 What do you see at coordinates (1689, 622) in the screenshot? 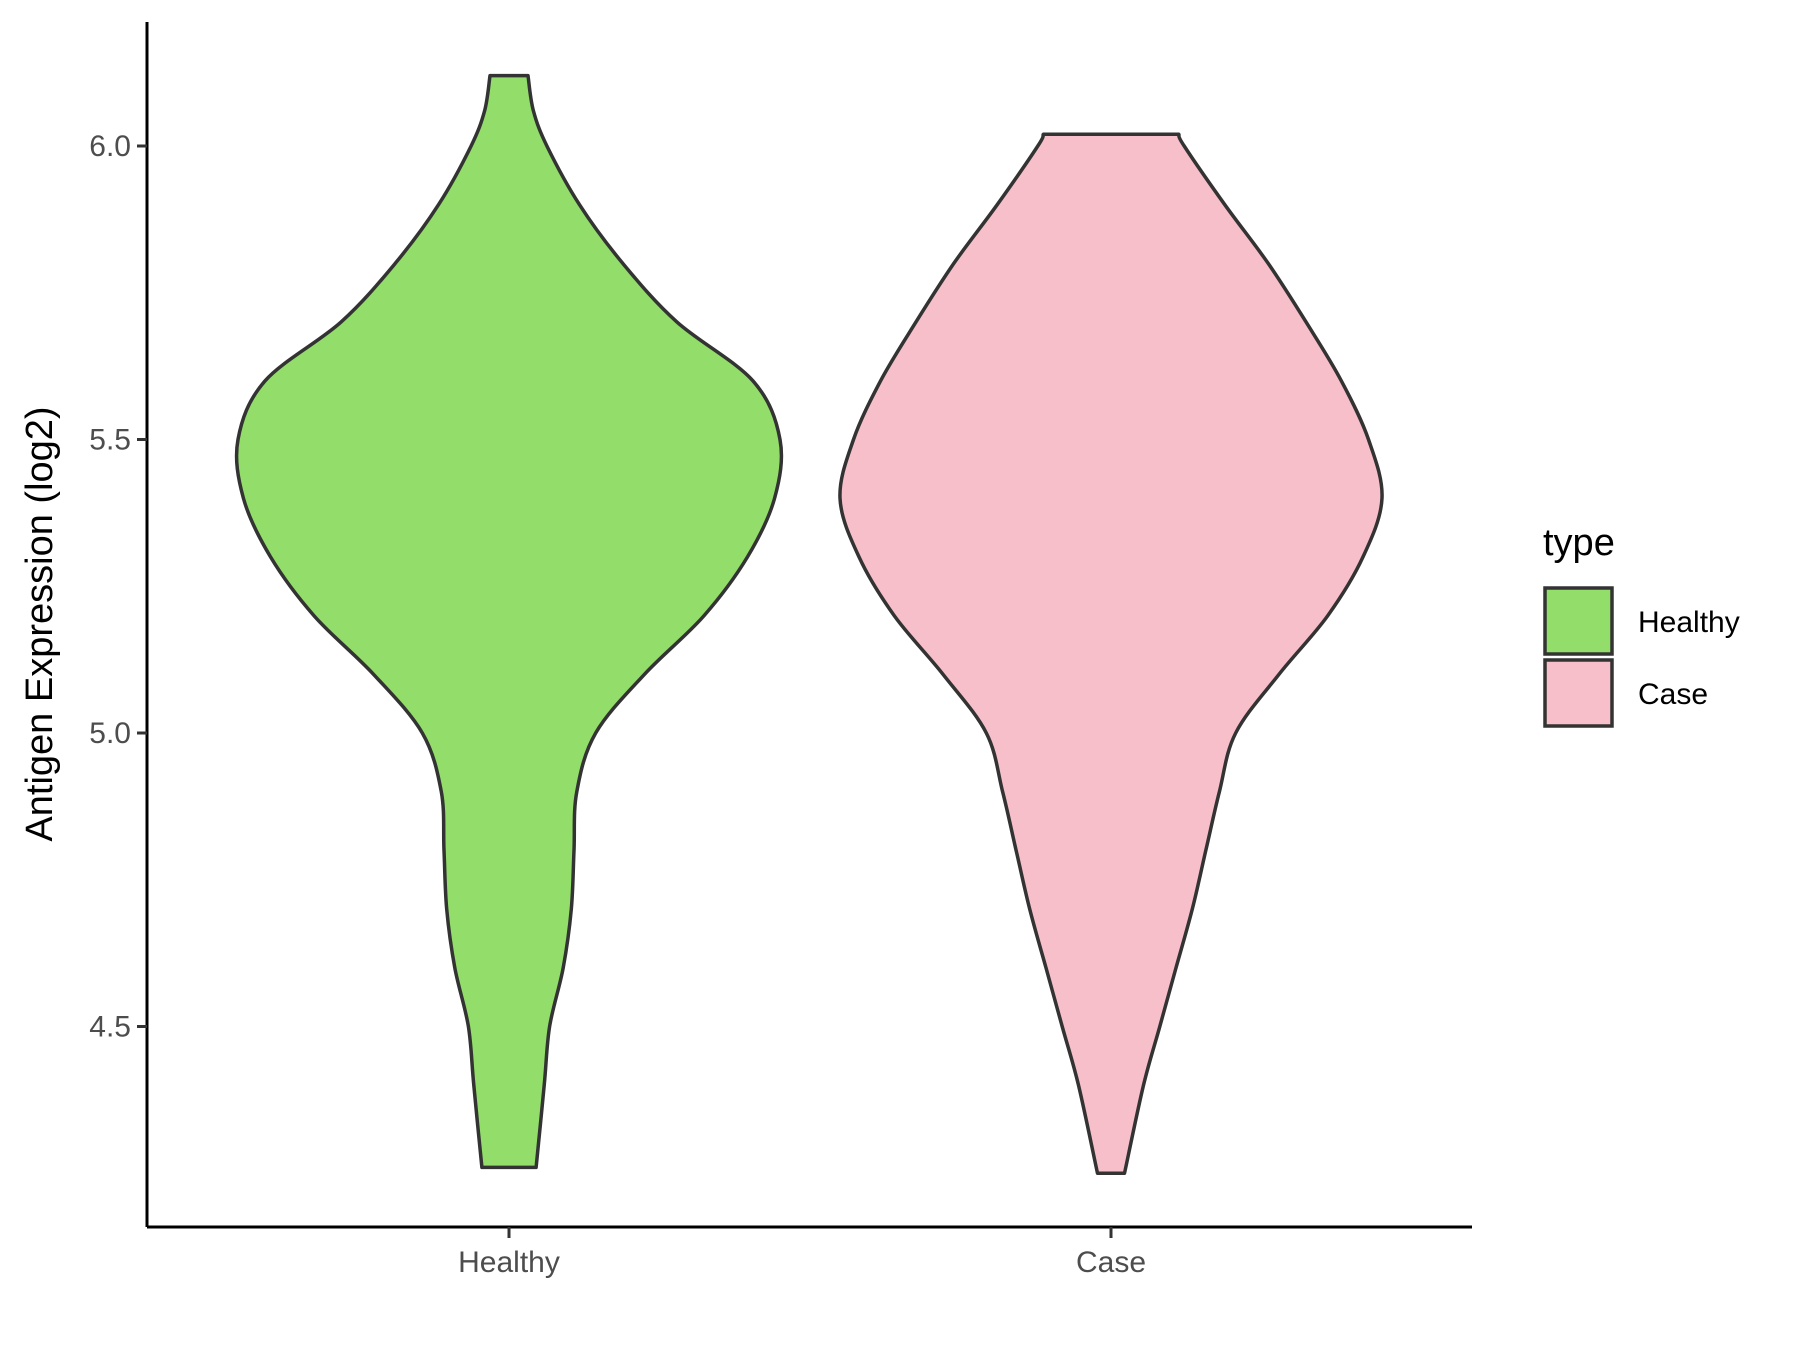
I see `legend-label-healthy: Healthy` at bounding box center [1689, 622].